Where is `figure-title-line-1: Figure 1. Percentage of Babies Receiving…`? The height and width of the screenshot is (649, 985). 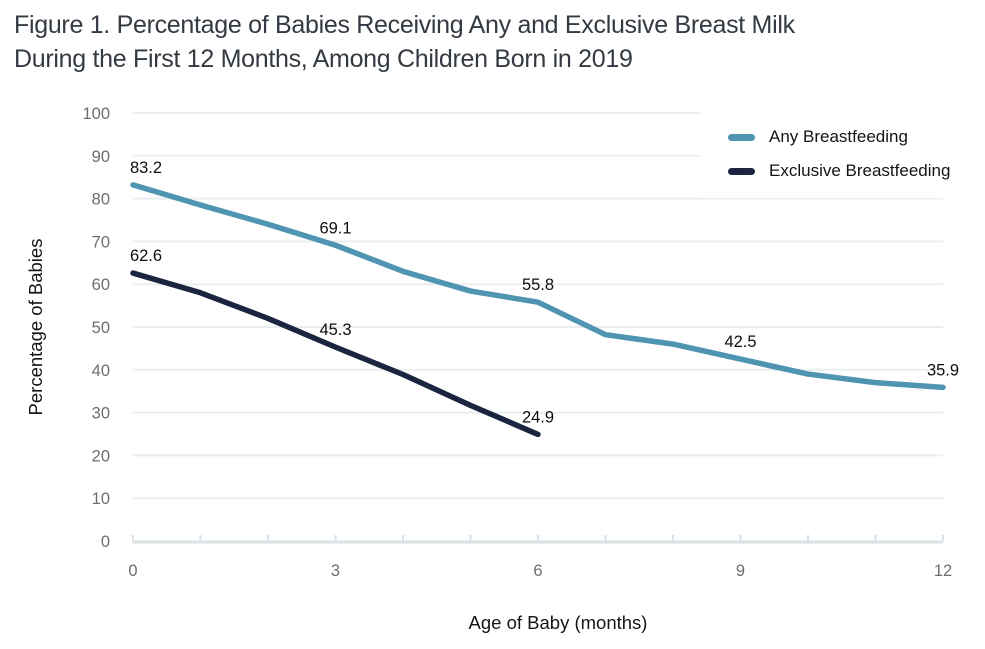
figure-title-line-1: Figure 1. Percentage of Babies Receiving… is located at coordinates (404, 25).